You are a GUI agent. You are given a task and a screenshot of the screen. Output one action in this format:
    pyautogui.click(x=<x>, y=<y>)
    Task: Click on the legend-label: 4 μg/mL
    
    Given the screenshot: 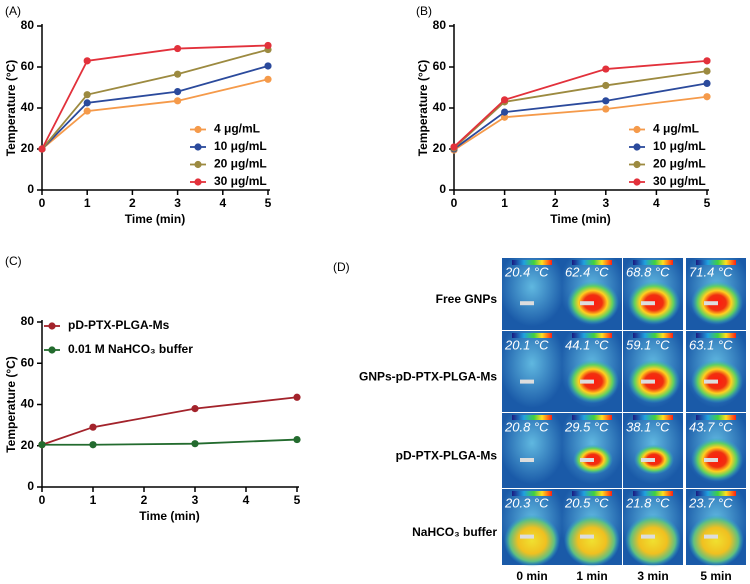 What is the action you would take?
    pyautogui.click(x=676, y=129)
    